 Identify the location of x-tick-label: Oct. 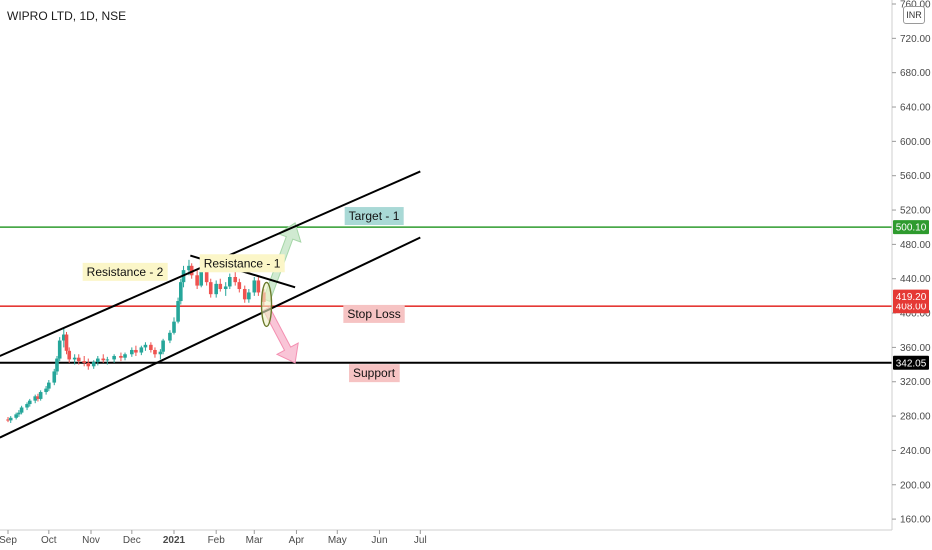
(49, 540).